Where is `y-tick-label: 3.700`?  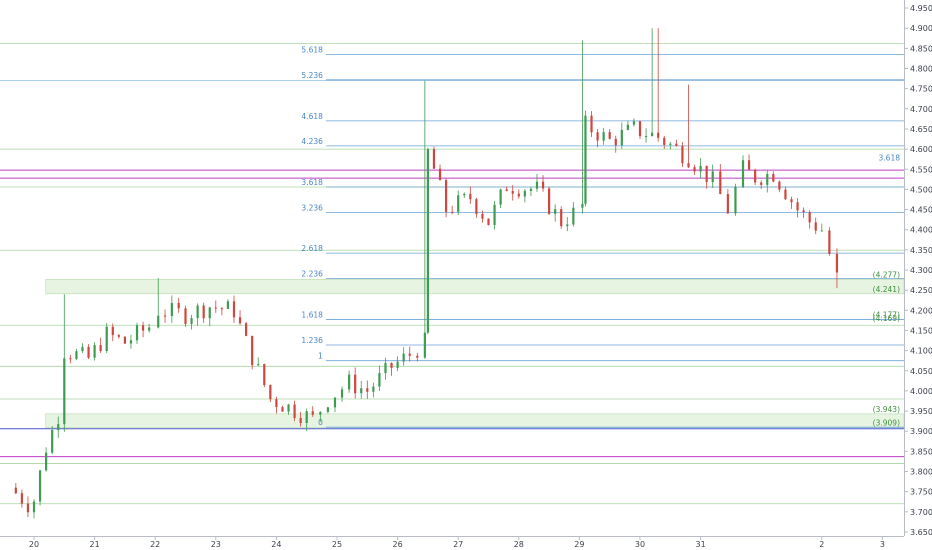 y-tick-label: 3.700 is located at coordinates (921, 512).